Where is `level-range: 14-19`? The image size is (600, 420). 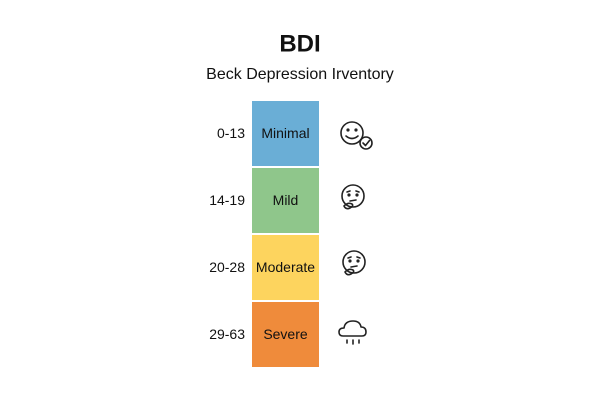
level-range: 14-19 is located at coordinates (227, 200).